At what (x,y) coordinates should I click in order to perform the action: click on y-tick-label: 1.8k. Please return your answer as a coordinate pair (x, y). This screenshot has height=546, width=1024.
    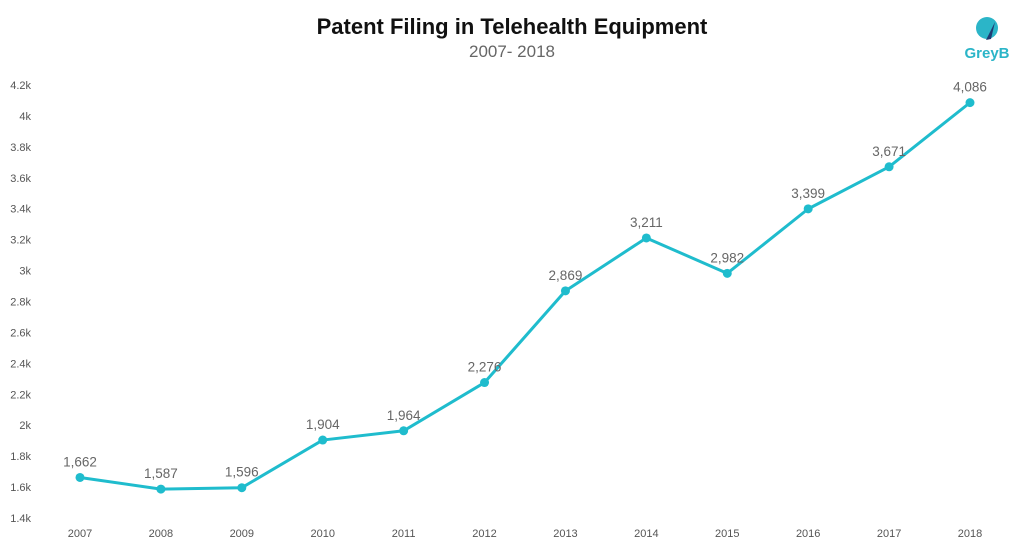
    Looking at the image, I should click on (20, 457).